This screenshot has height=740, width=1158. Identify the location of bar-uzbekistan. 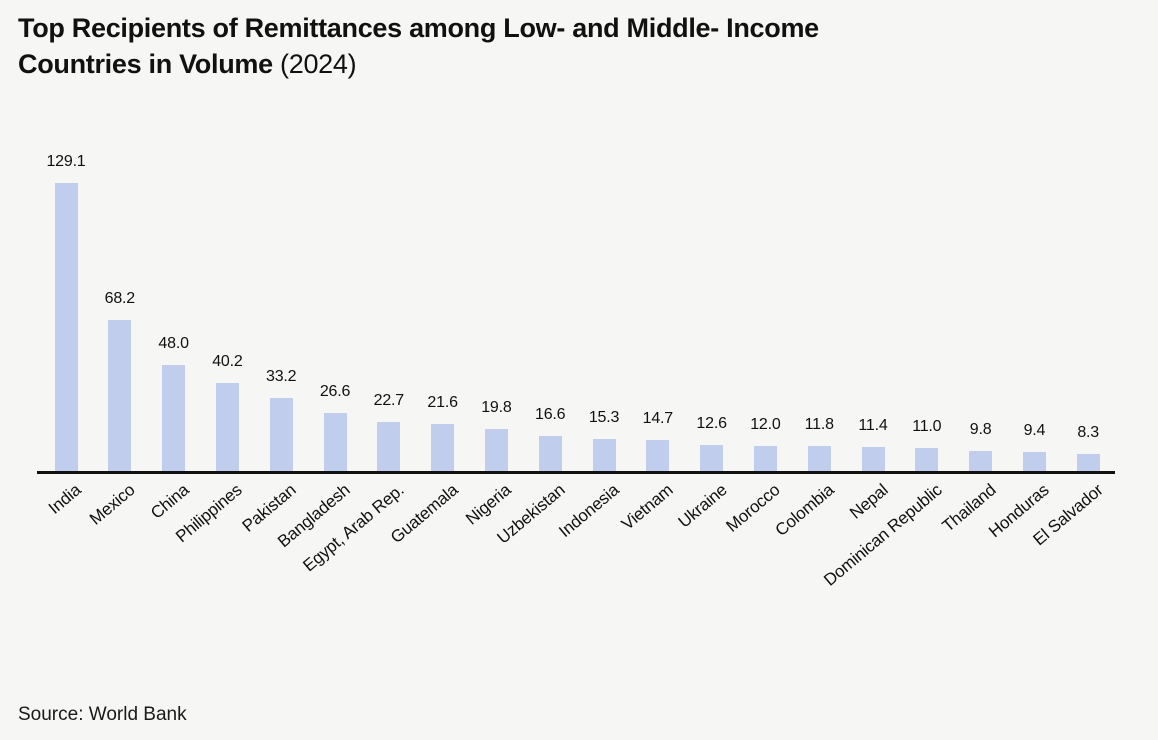
(550, 454).